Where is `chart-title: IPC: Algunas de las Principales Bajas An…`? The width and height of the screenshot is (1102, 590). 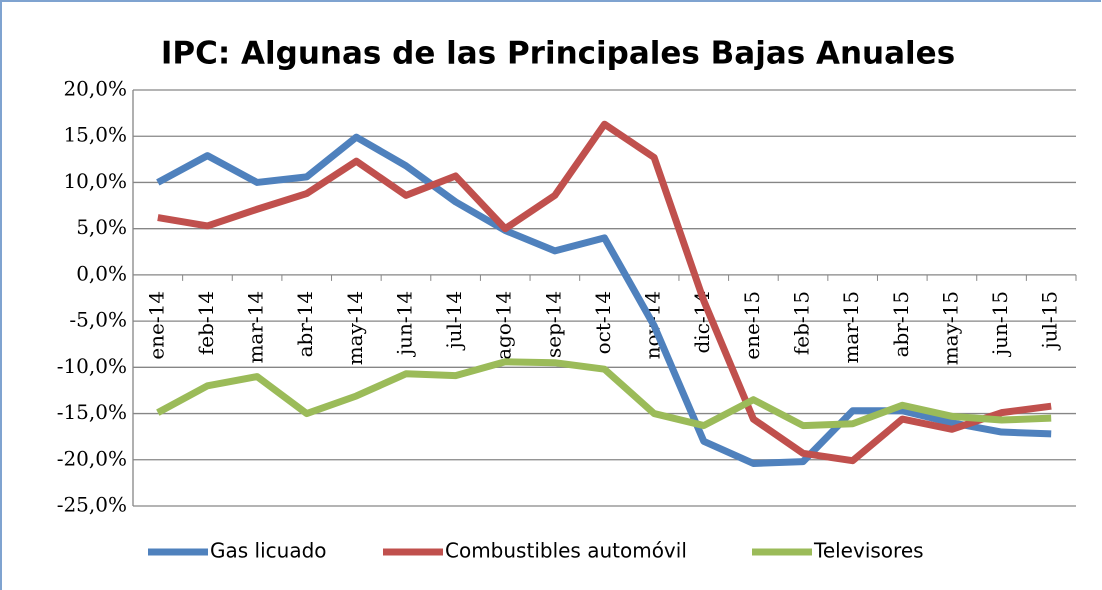 chart-title: IPC: Algunas de las Principales Bajas An… is located at coordinates (558, 54).